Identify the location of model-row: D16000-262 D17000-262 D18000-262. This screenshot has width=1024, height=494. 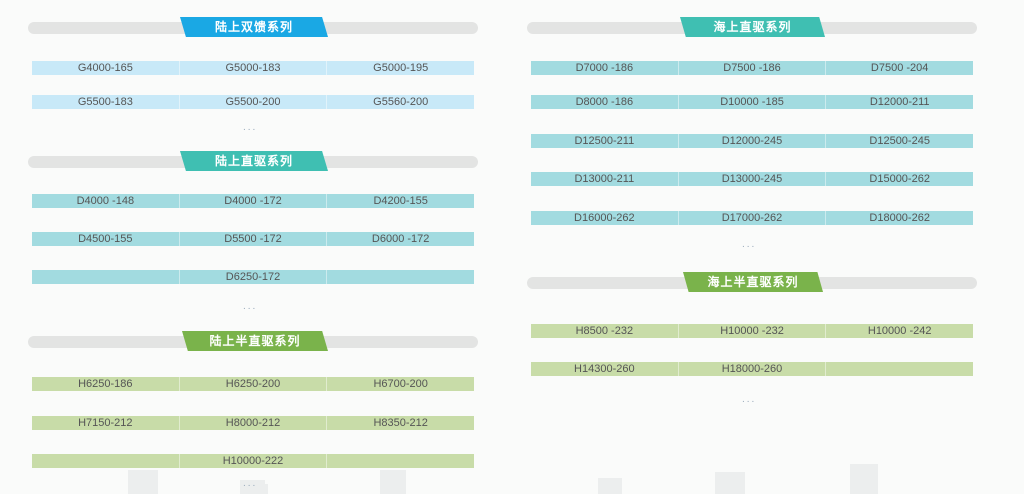
(752, 218).